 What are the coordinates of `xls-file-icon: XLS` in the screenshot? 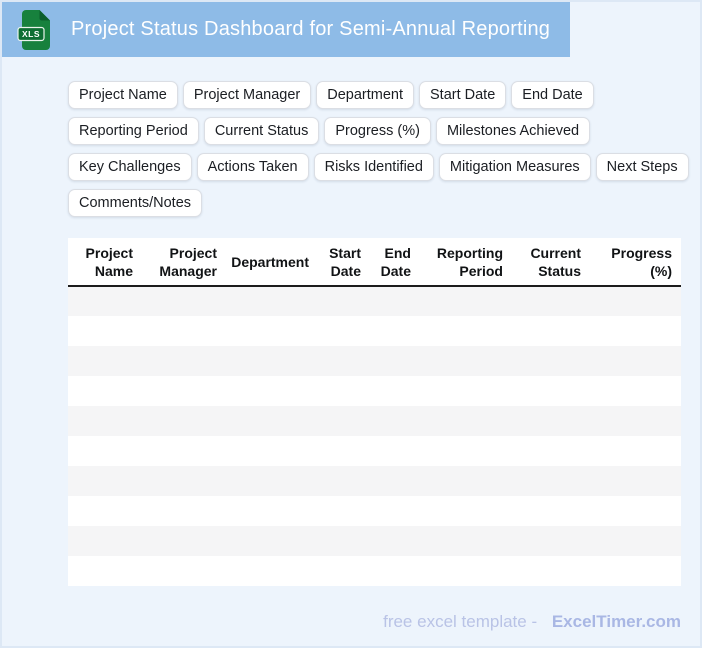 It's located at (33, 29).